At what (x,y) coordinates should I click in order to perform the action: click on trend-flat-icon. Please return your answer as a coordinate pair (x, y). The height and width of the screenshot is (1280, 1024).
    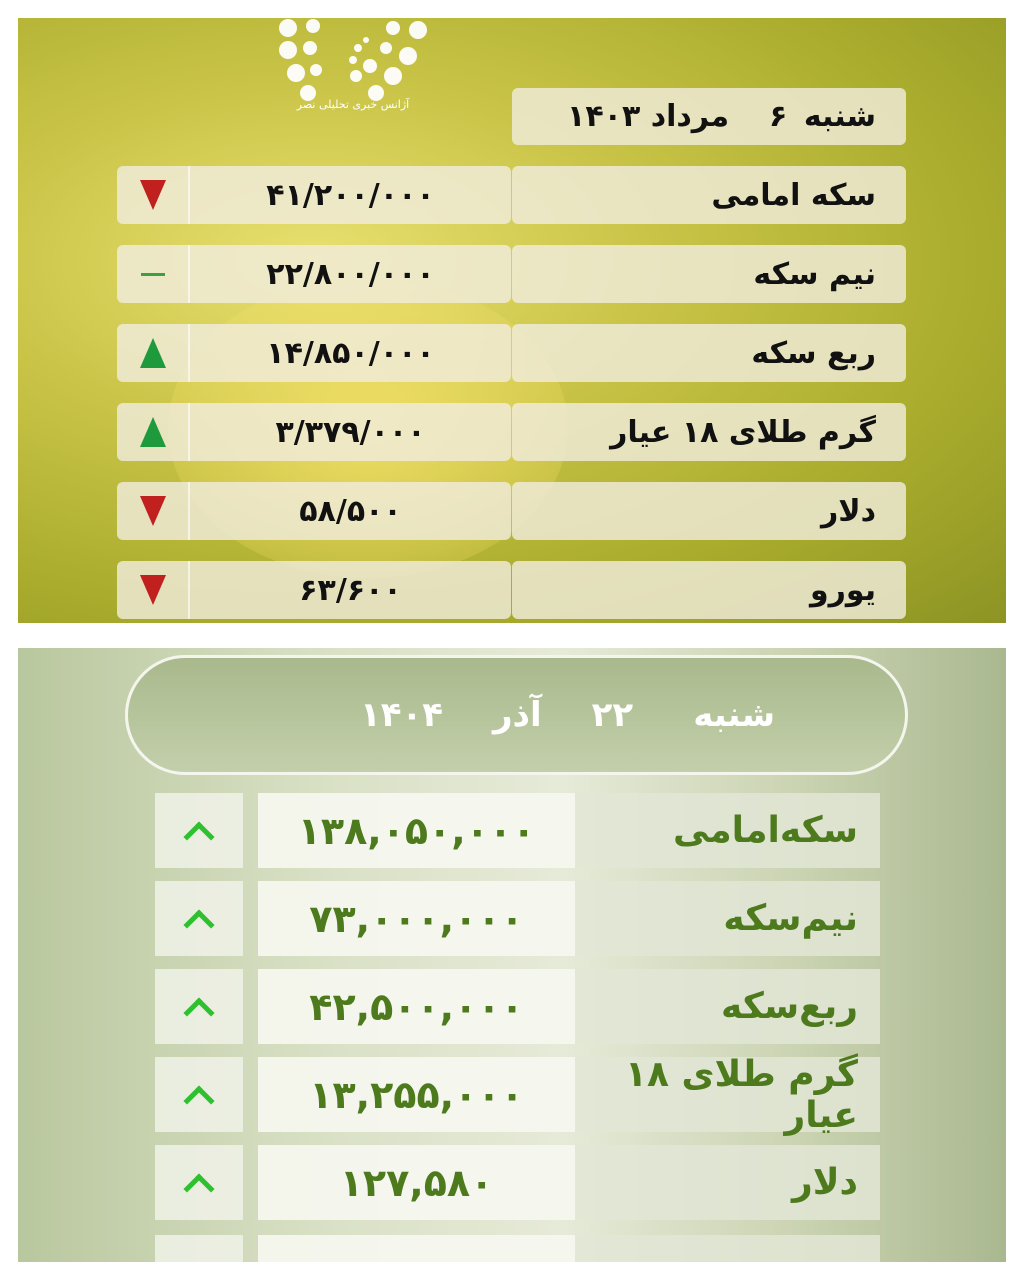
    Looking at the image, I should click on (153, 274).